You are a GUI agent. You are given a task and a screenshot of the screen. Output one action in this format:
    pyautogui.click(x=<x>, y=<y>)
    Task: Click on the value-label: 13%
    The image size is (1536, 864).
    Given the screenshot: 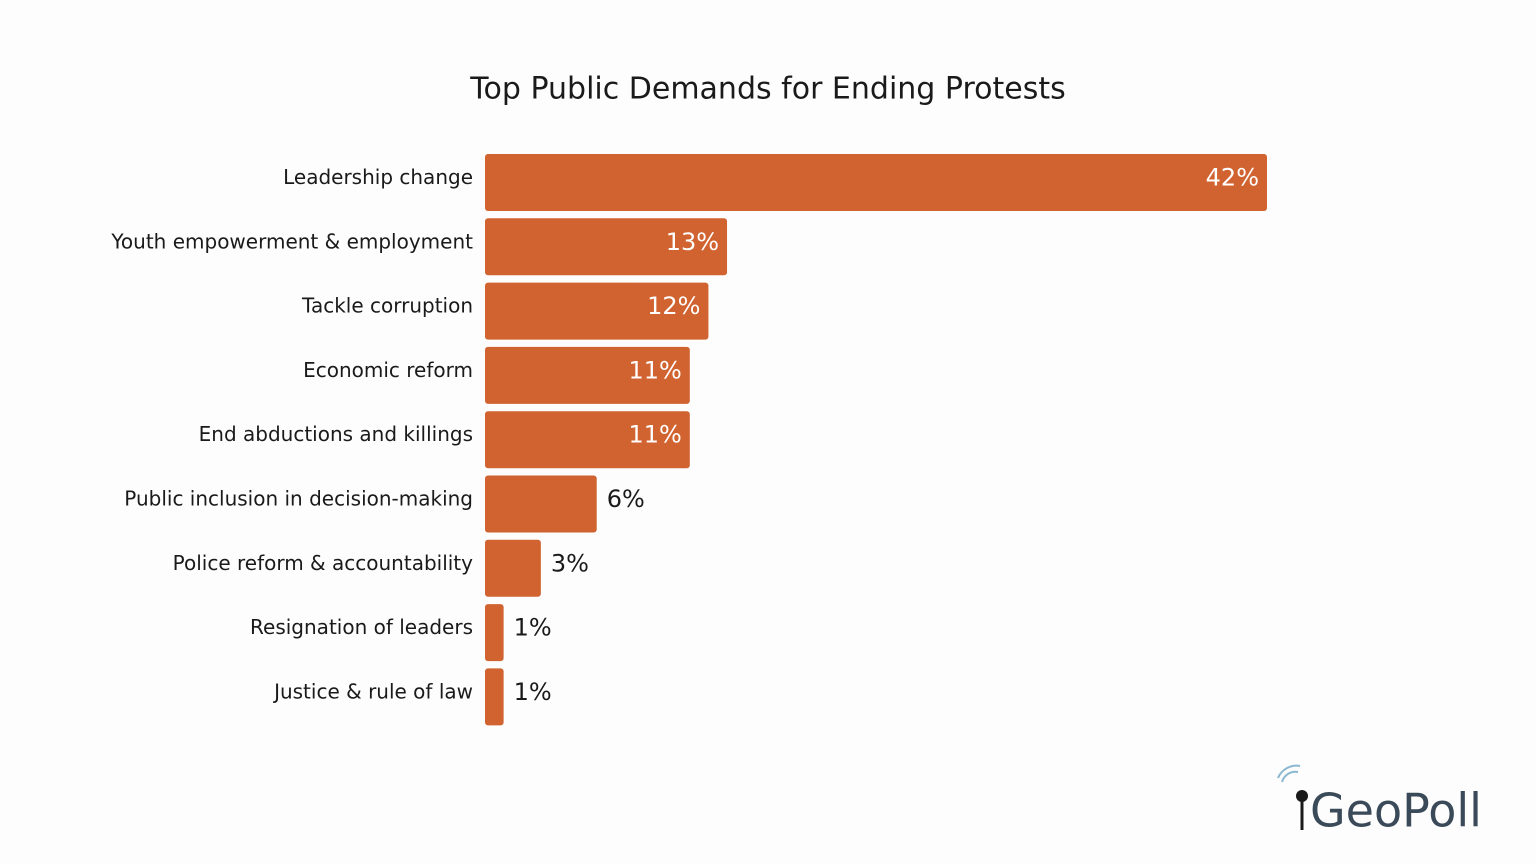 What is the action you would take?
    pyautogui.click(x=692, y=242)
    